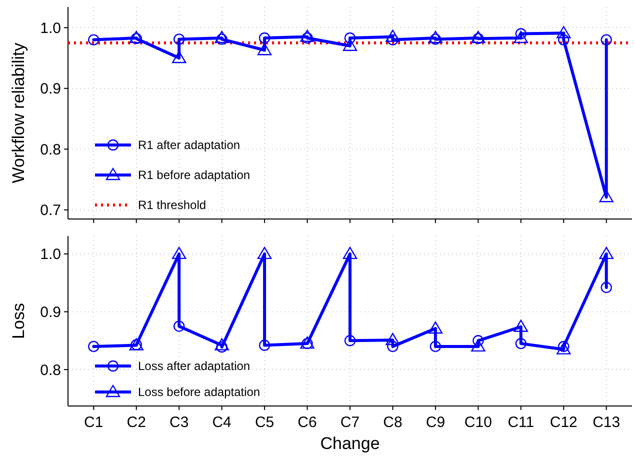  Describe the element at coordinates (50, 211) in the screenshot. I see `y-tick-label: 0.7` at that location.